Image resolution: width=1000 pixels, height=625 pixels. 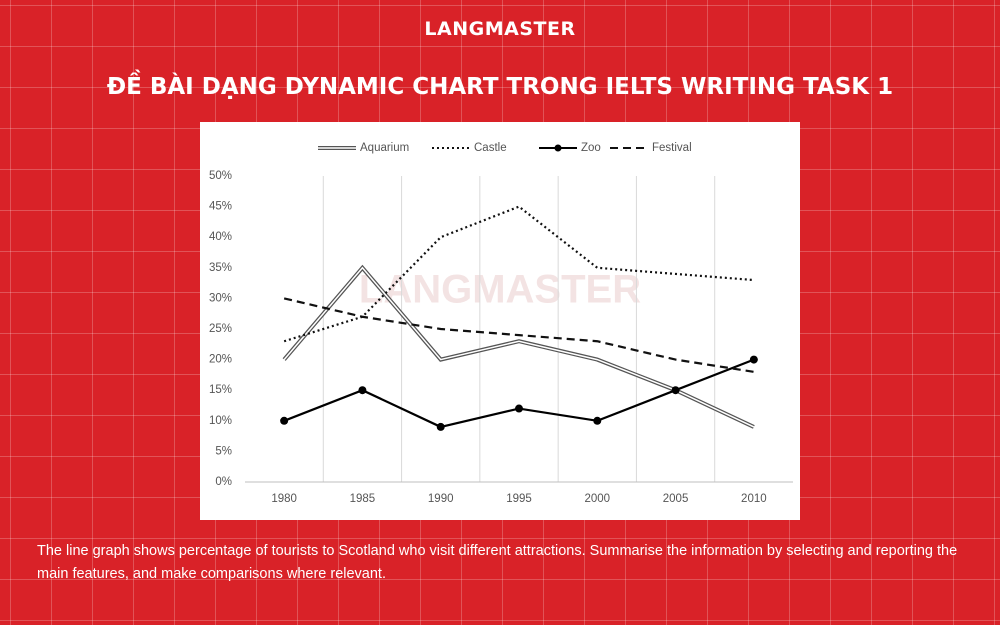 I want to click on legend-label: Festival, so click(x=672, y=148).